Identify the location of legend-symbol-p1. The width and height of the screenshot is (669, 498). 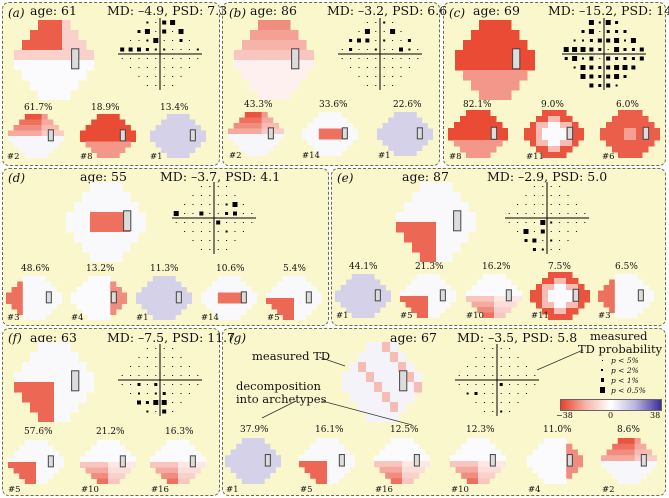
(602, 380).